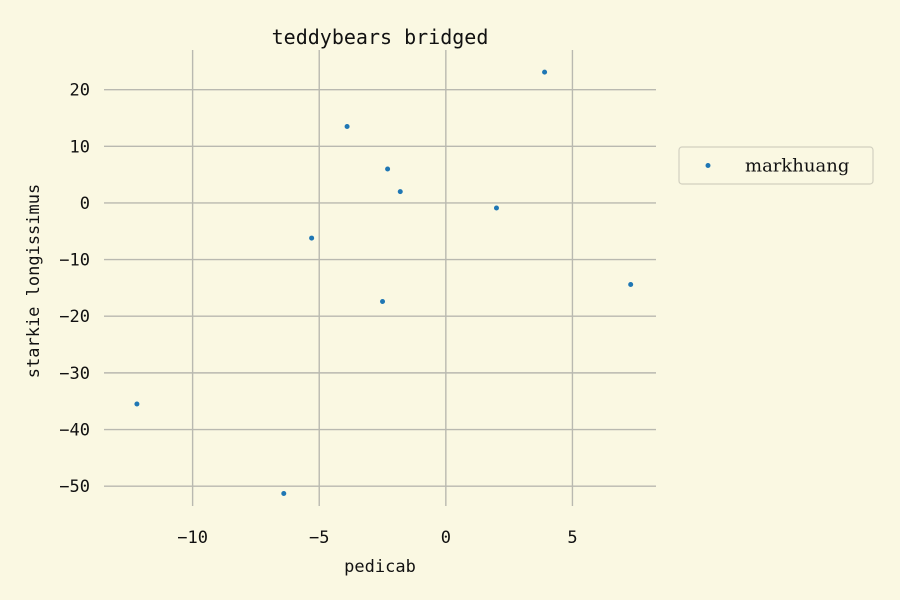 Image resolution: width=900 pixels, height=600 pixels. What do you see at coordinates (74, 374) in the screenshot?
I see `y-tick-label: −30` at bounding box center [74, 374].